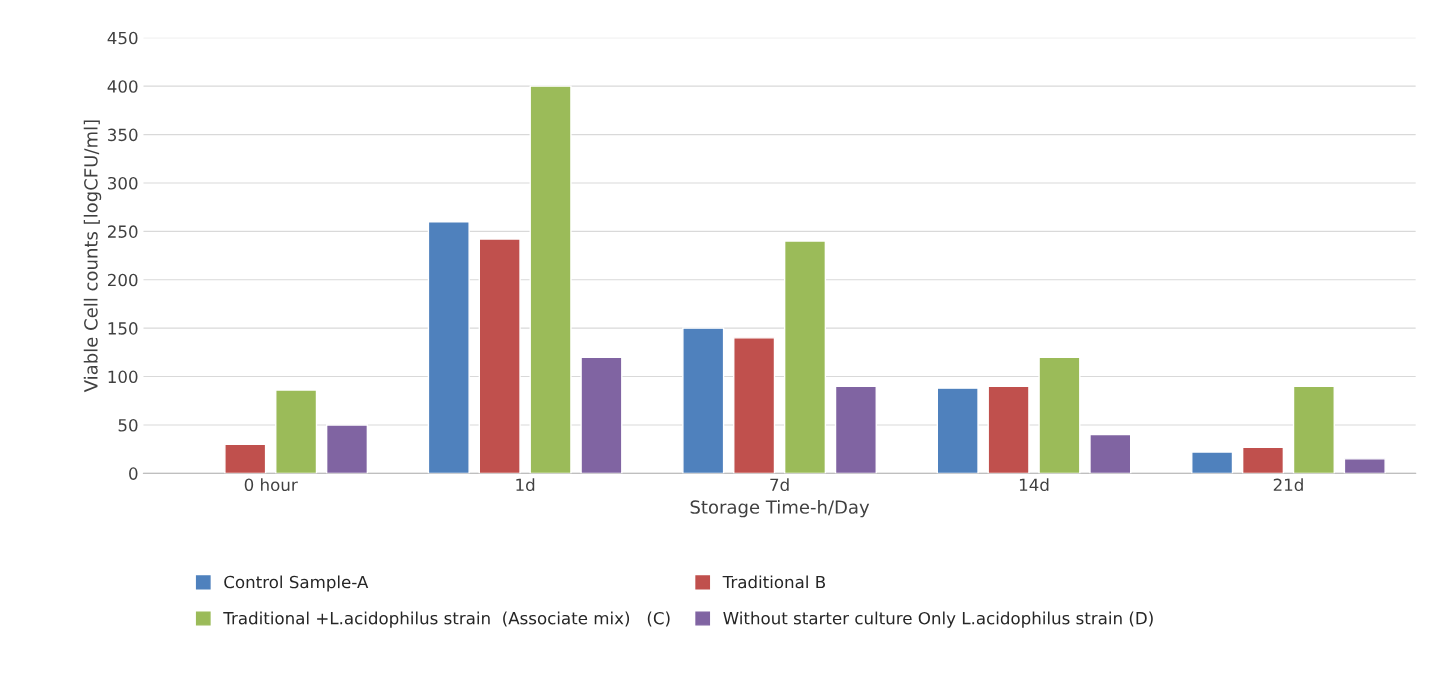  I want to click on x-tick-label: 0 hour, so click(271, 485).